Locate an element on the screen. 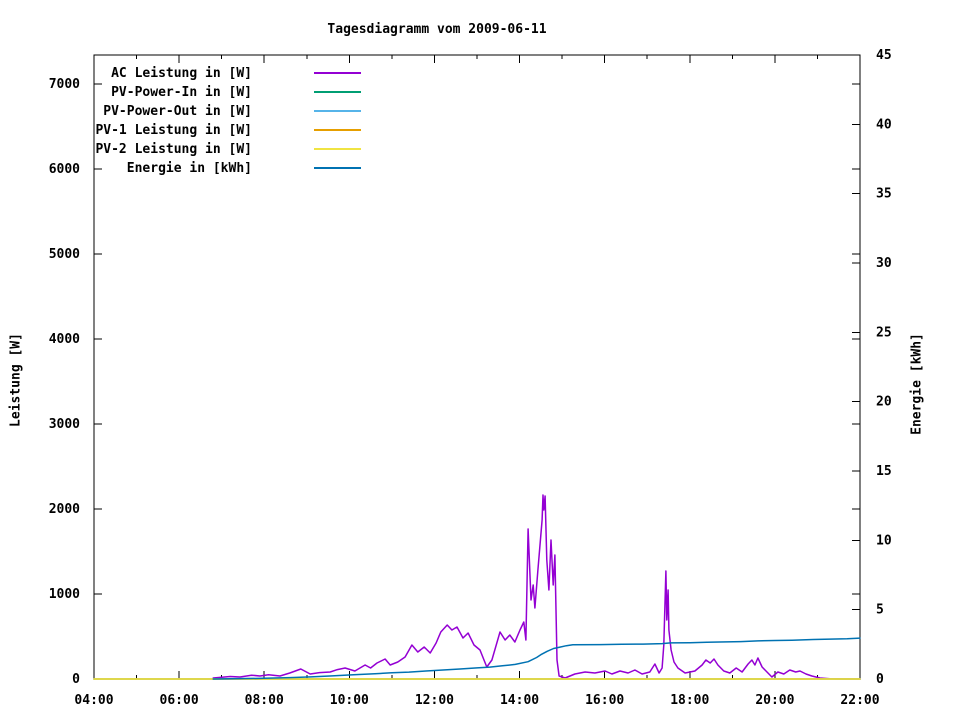  series-energie is located at coordinates (536, 658).